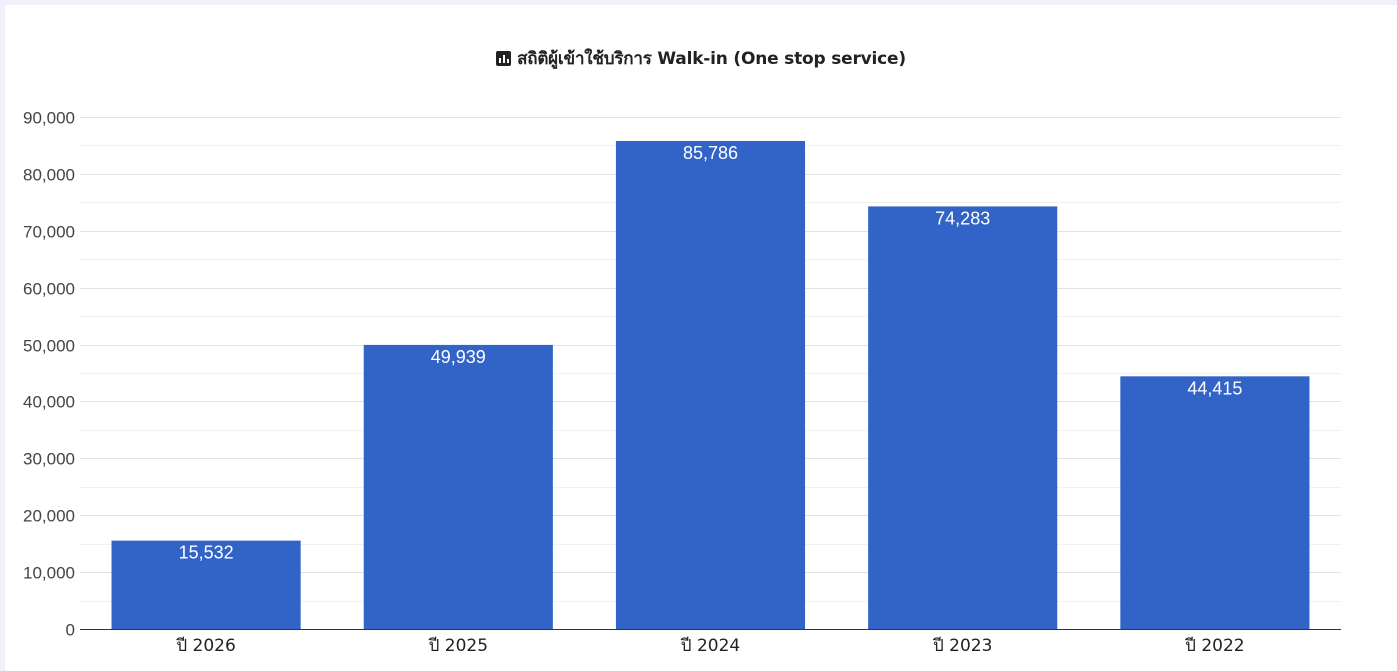 The image size is (1397, 671). What do you see at coordinates (49, 118) in the screenshot?
I see `y-tick-label: 90,000` at bounding box center [49, 118].